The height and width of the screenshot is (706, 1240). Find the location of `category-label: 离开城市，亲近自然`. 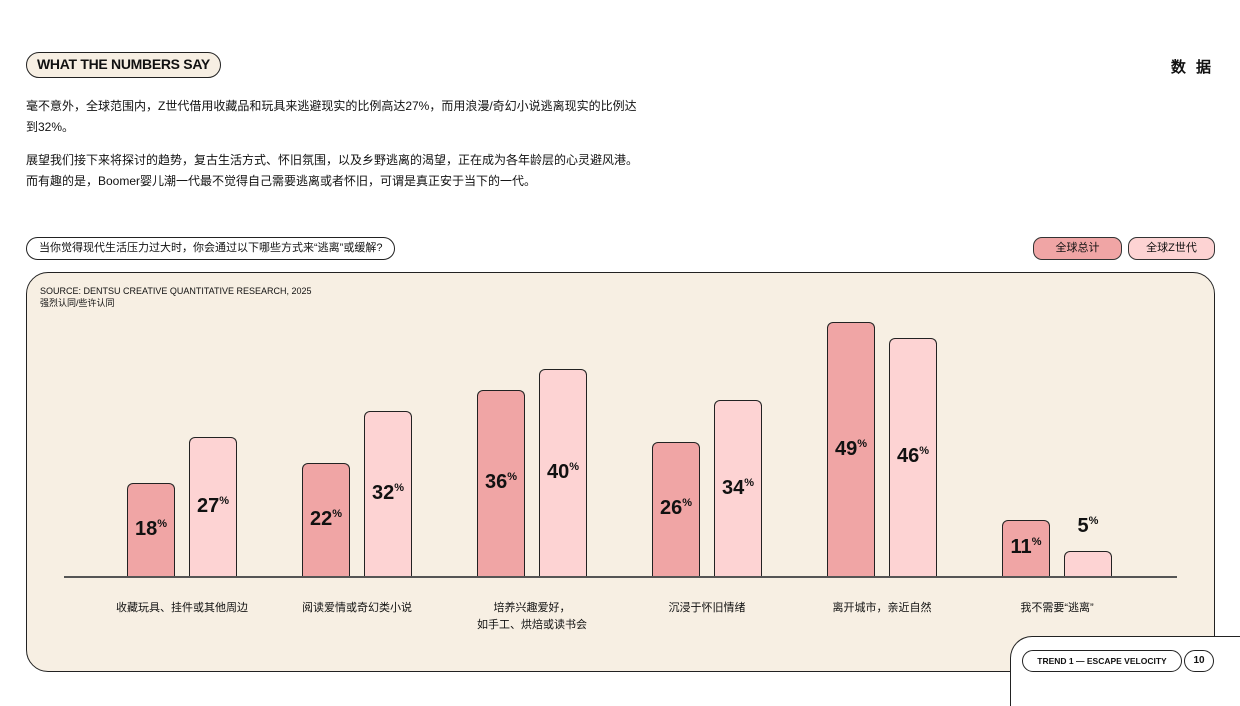

category-label: 离开城市，亲近自然 is located at coordinates (882, 608).